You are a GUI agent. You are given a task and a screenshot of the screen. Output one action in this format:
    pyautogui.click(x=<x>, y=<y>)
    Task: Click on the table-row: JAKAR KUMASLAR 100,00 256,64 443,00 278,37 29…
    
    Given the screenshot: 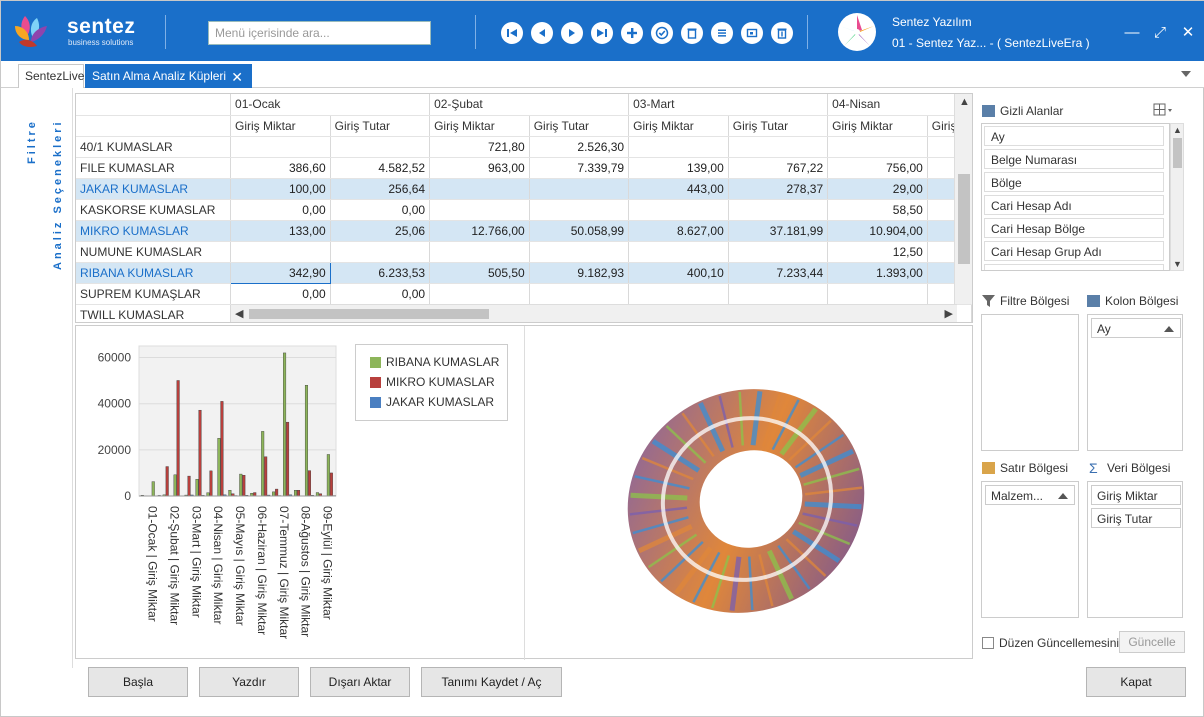 What is the action you would take?
    pyautogui.click(x=524, y=189)
    